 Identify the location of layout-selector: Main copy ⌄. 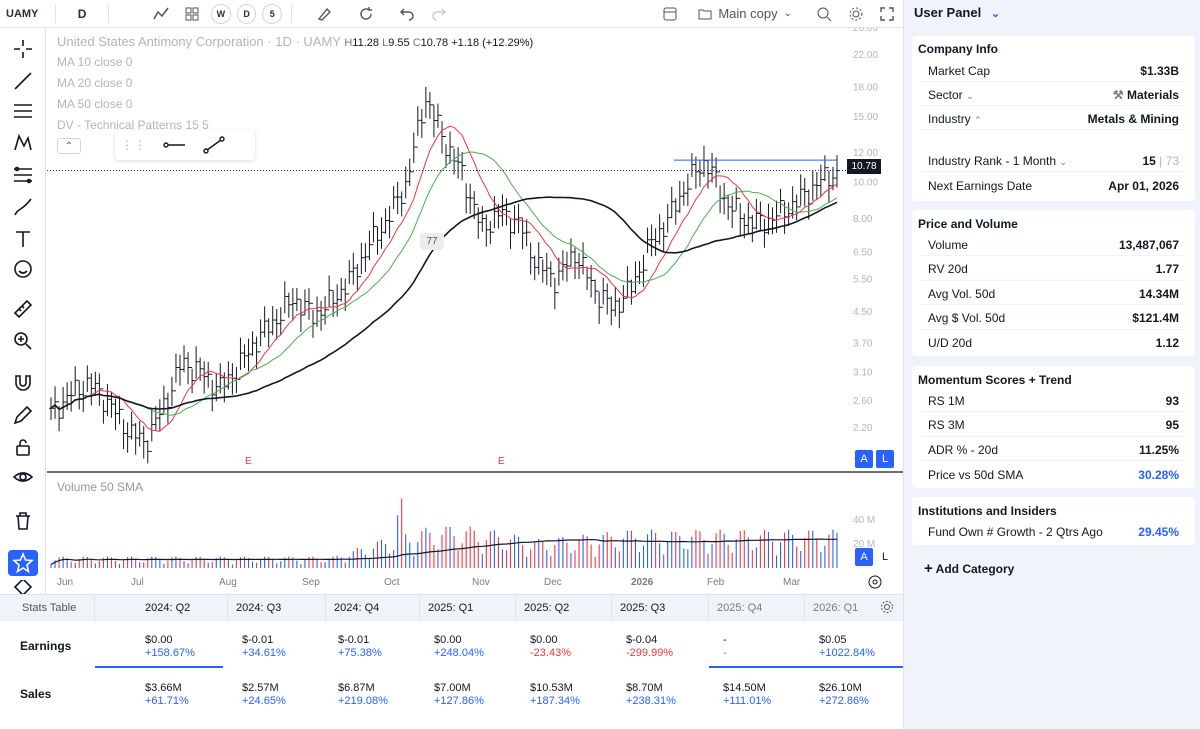
(745, 14).